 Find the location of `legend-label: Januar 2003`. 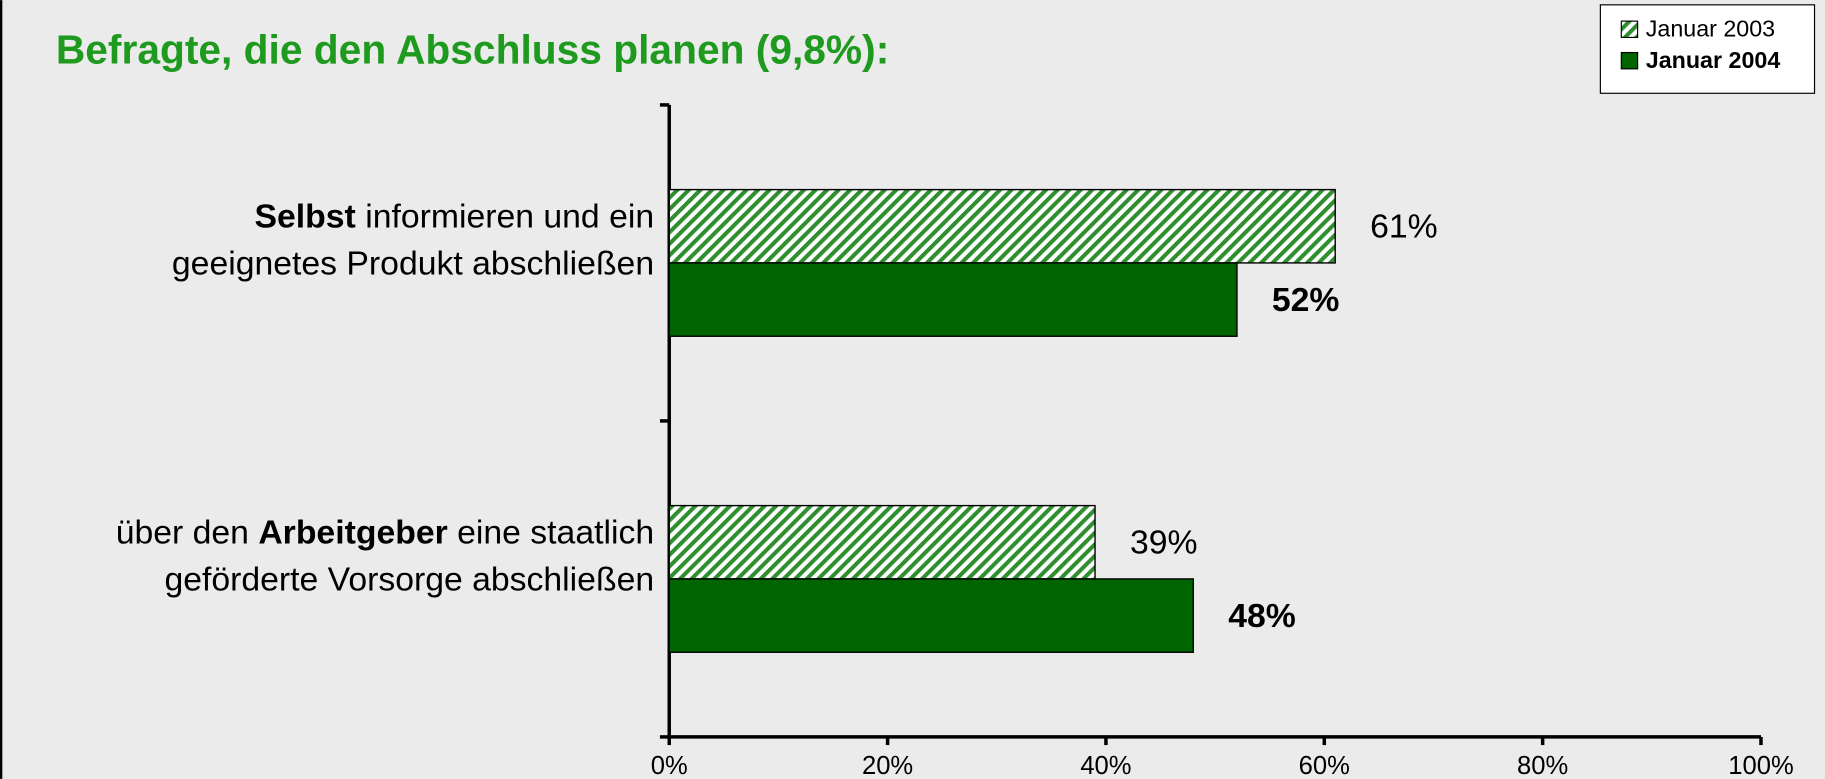

legend-label: Januar 2003 is located at coordinates (1710, 29).